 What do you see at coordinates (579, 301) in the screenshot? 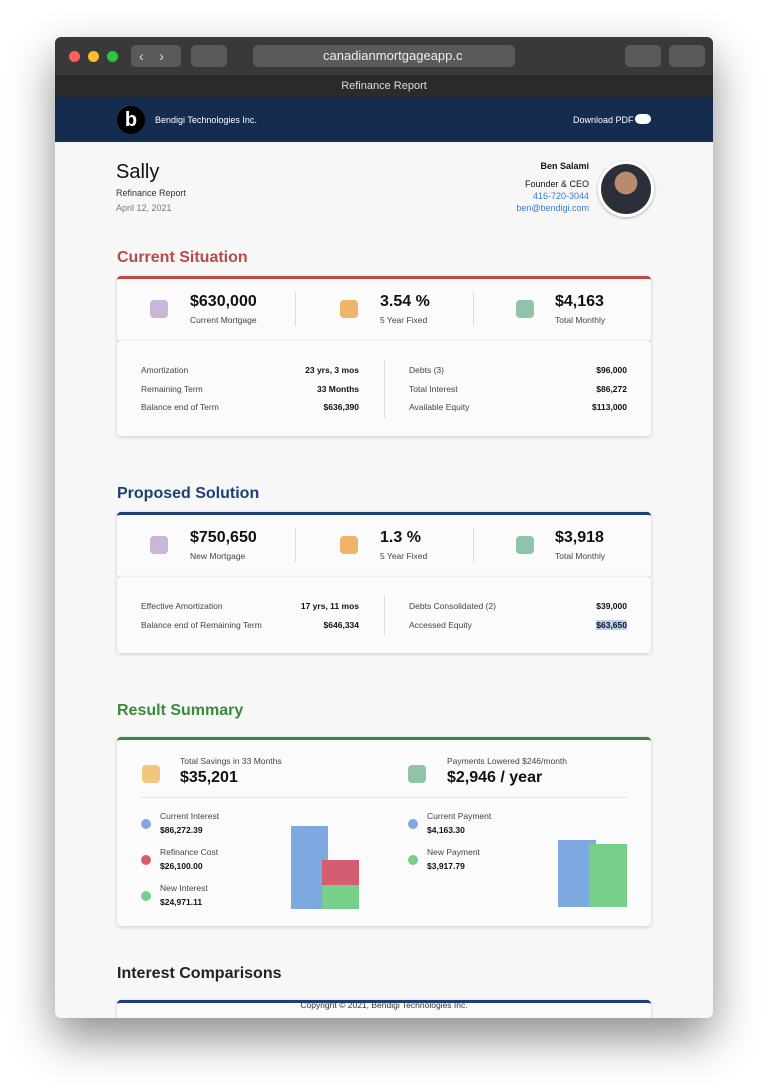
I see `stat-value: $4,163` at bounding box center [579, 301].